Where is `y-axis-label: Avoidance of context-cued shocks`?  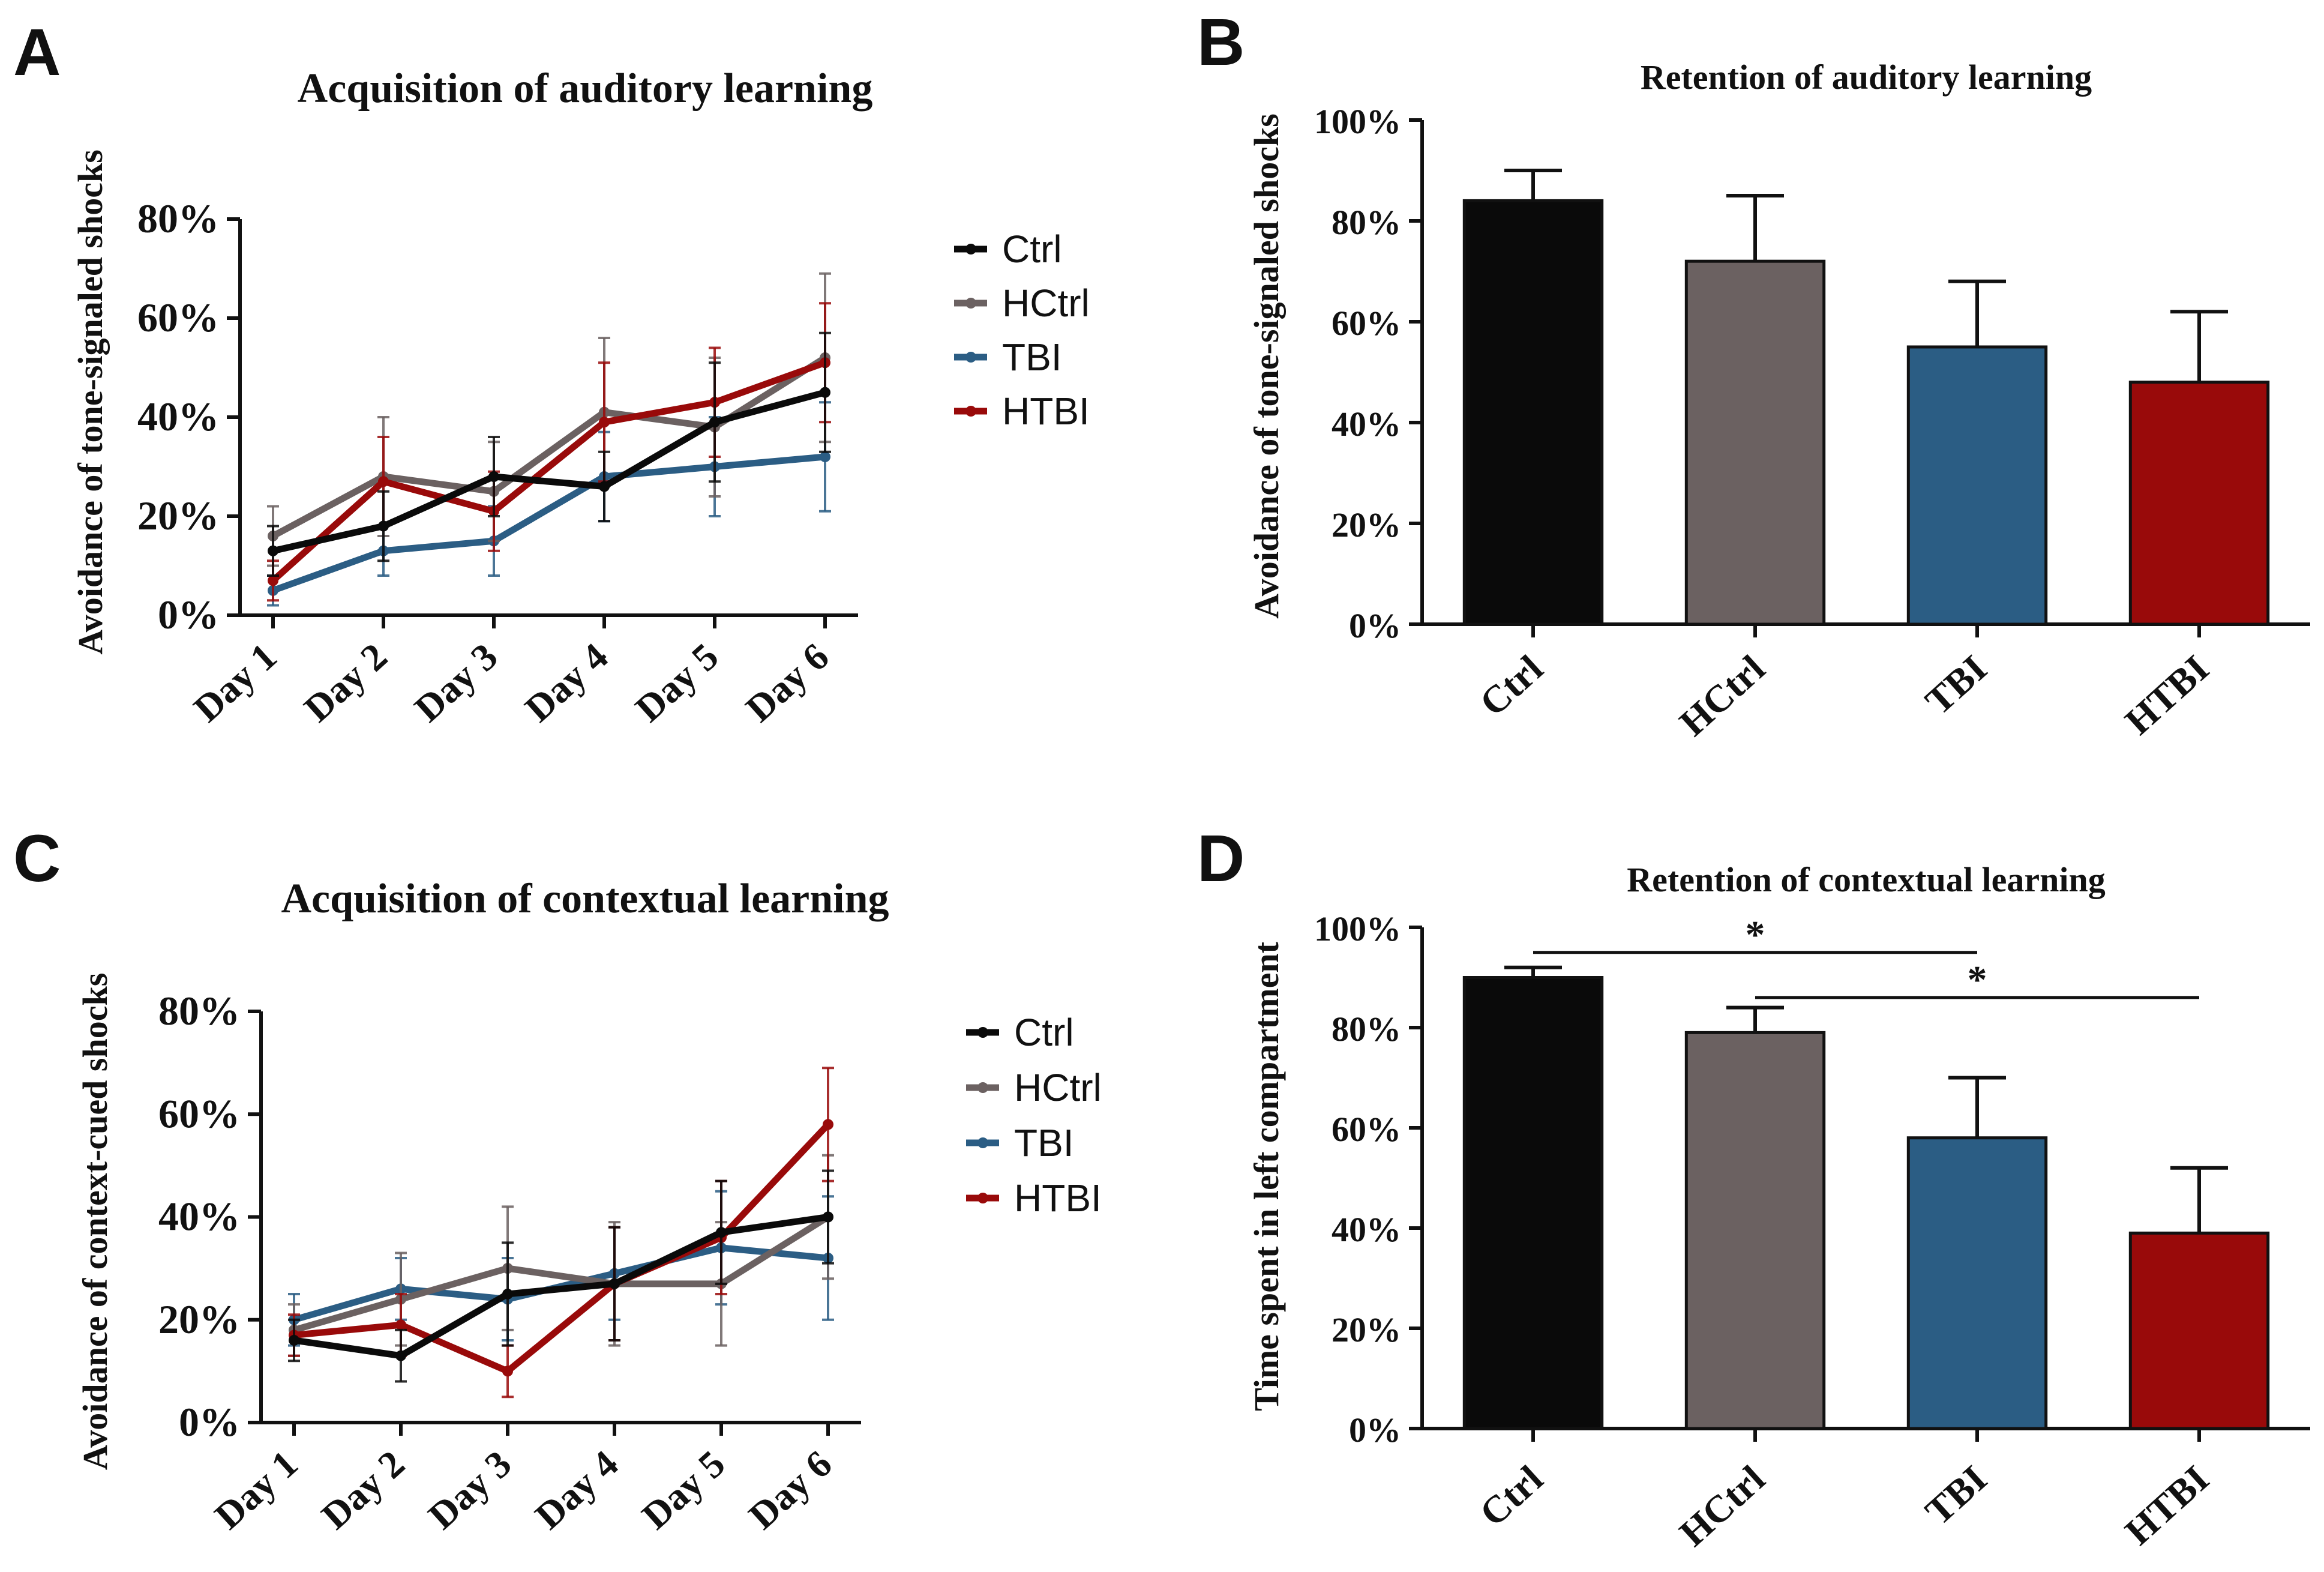
y-axis-label: Avoidance of context-cued shocks is located at coordinates (95, 1222).